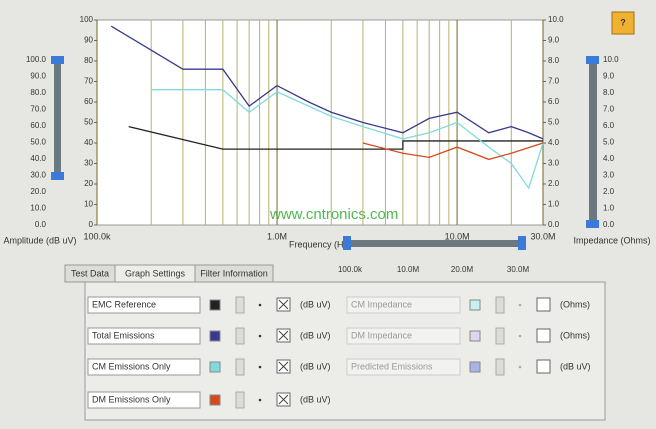  I want to click on trace-name: DM Emissions Only, so click(131, 399).